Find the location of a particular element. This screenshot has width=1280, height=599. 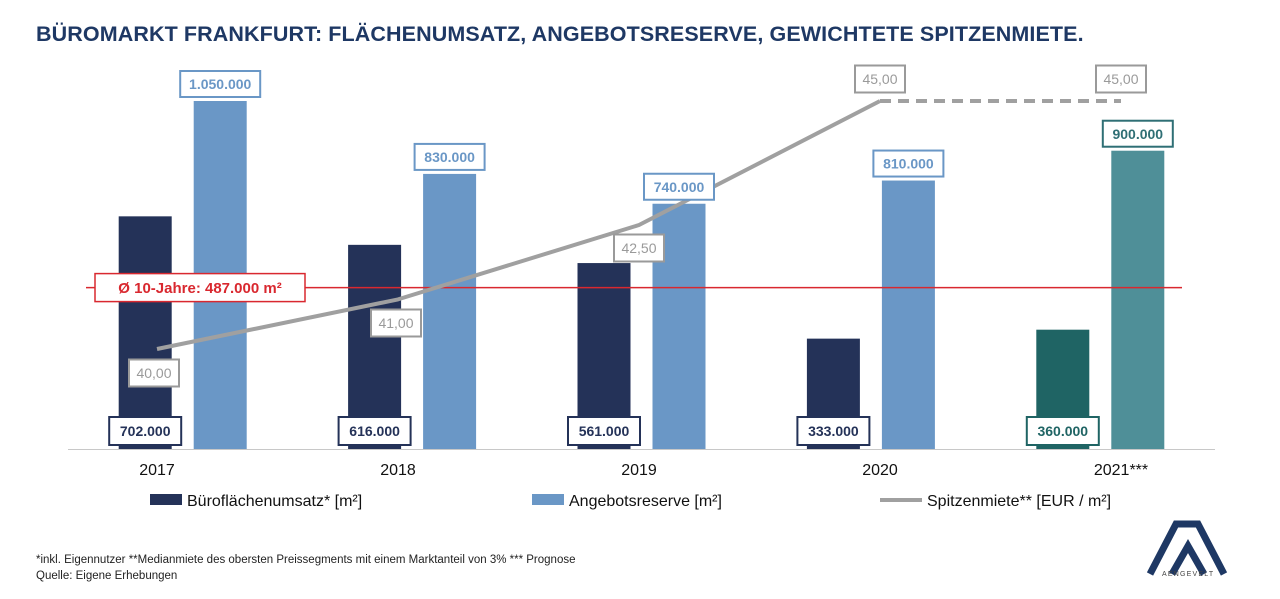

spitzenmiete-data-label: 41,00 is located at coordinates (395, 323).